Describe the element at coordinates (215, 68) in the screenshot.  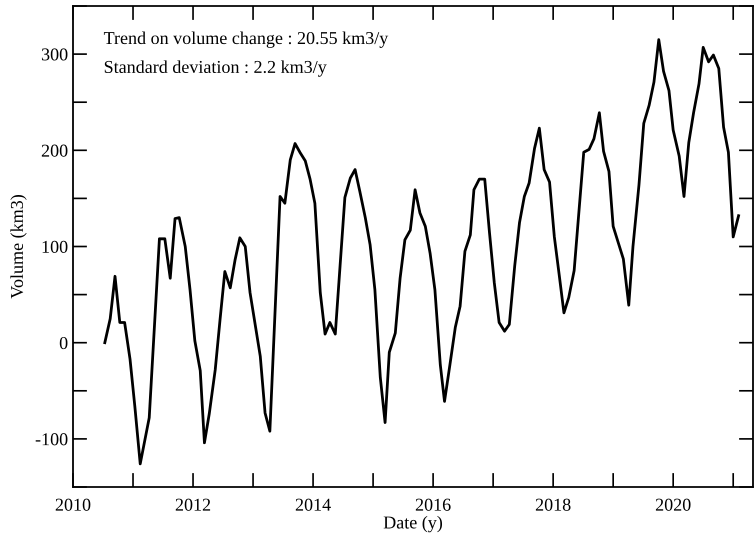
I see `annotation: Standard deviation : 2.2 km3/y` at that location.